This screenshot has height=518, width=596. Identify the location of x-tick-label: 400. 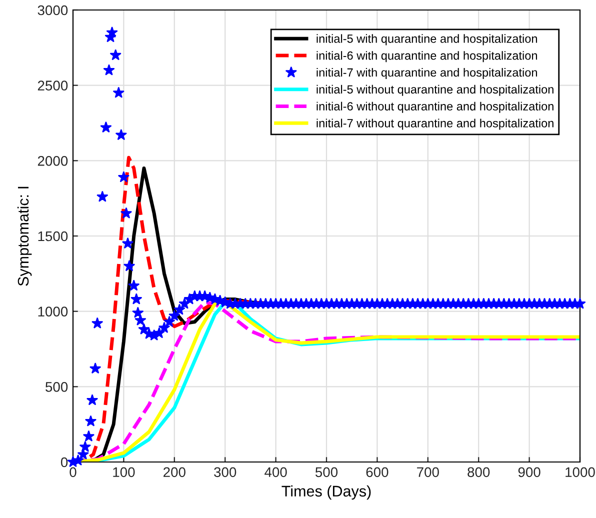
(275, 472).